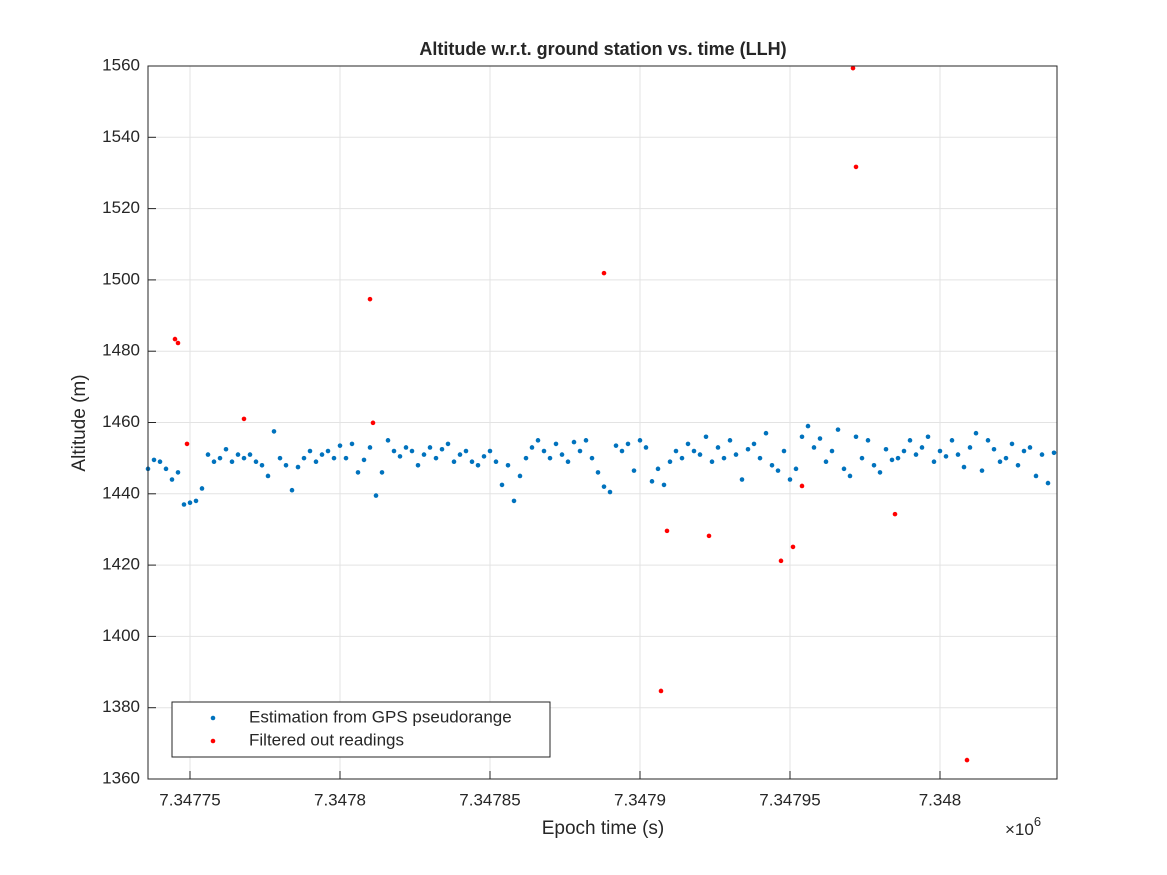 The width and height of the screenshot is (1167, 875). I want to click on x-multiplier: ×10⁶, so click(1023, 826).